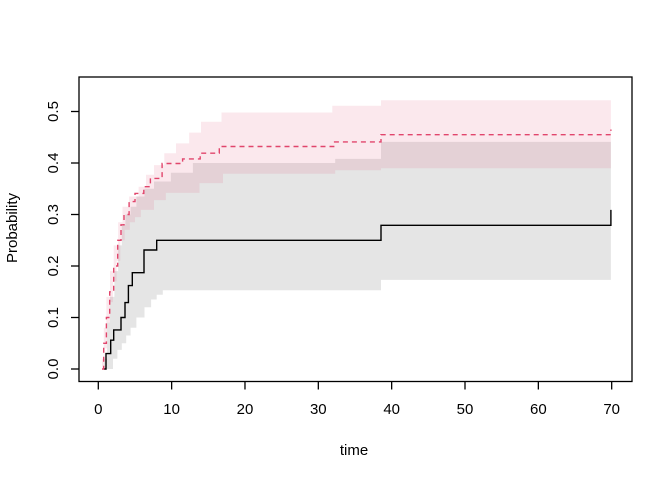  I want to click on x-tick-label: 70, so click(611, 409).